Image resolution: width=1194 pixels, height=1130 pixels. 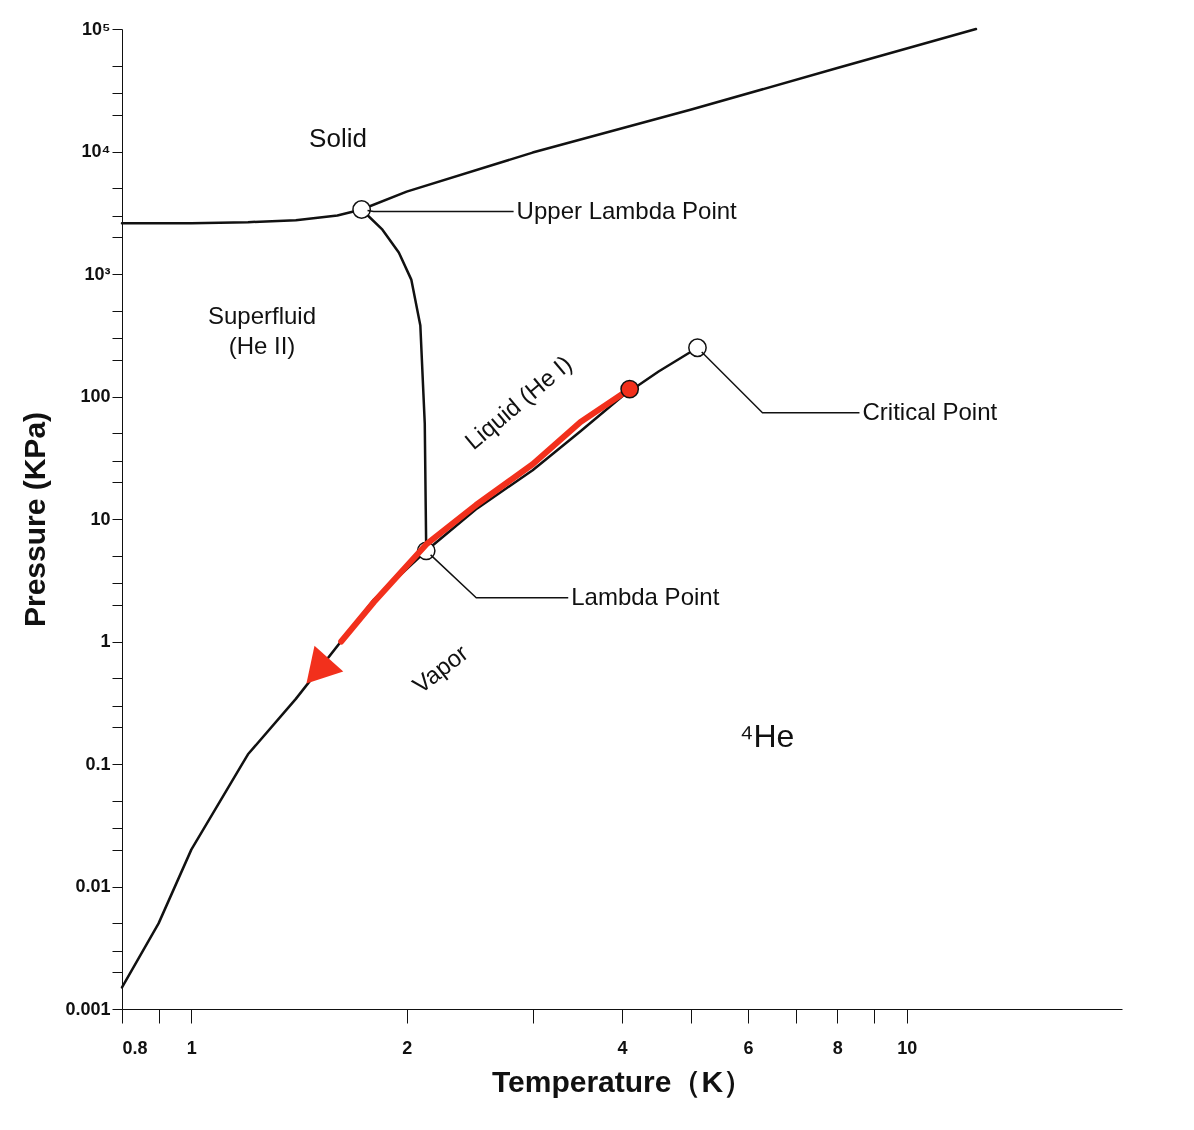 What do you see at coordinates (907, 1047) in the screenshot?
I see `x-tick-label: 10` at bounding box center [907, 1047].